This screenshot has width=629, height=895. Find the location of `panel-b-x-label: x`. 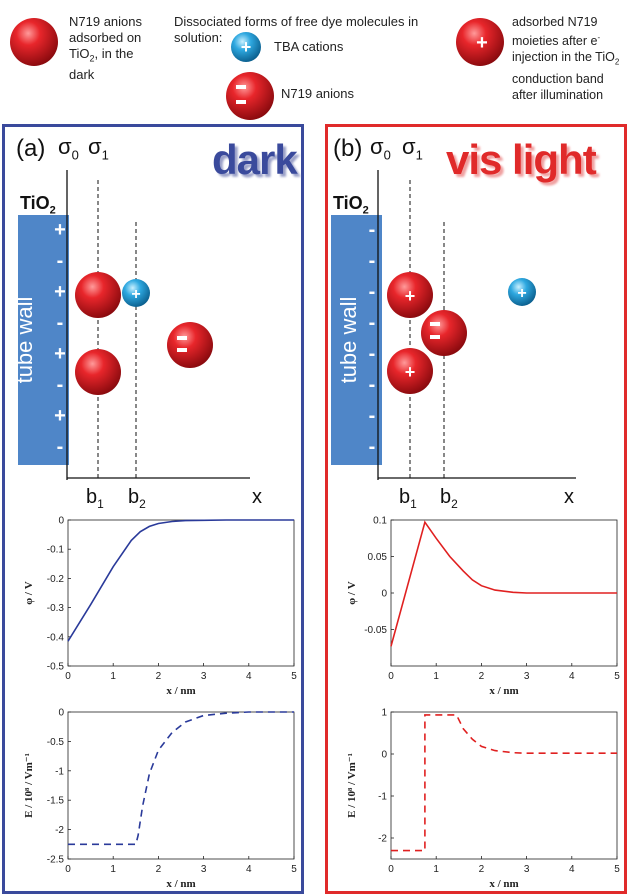

panel-b-x-label: x is located at coordinates (569, 497).